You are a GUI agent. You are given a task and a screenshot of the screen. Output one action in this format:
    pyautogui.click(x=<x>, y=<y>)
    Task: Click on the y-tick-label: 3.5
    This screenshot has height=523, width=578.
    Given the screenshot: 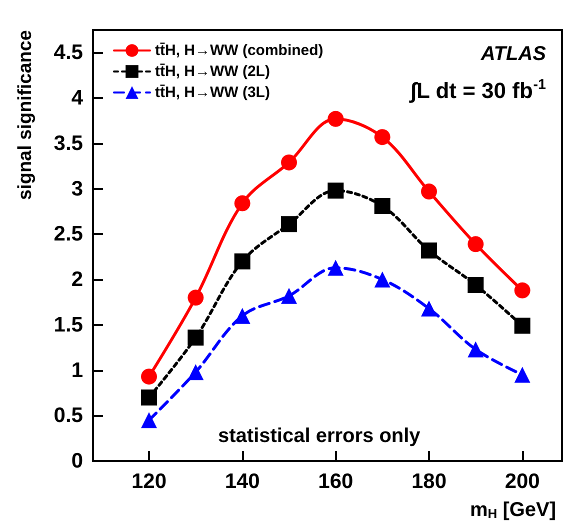 What is the action you would take?
    pyautogui.click(x=69, y=143)
    